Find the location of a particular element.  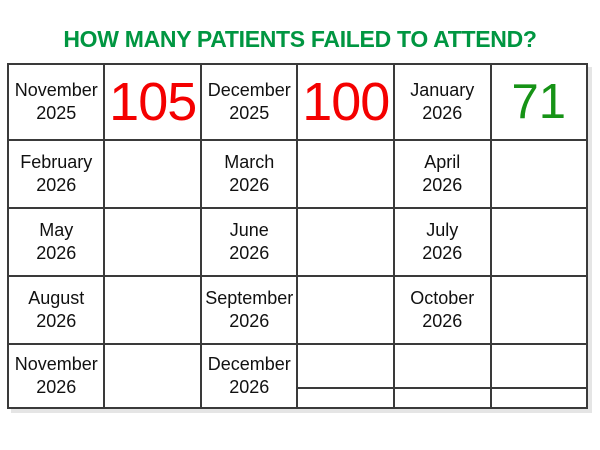

month-name: September is located at coordinates (249, 297).